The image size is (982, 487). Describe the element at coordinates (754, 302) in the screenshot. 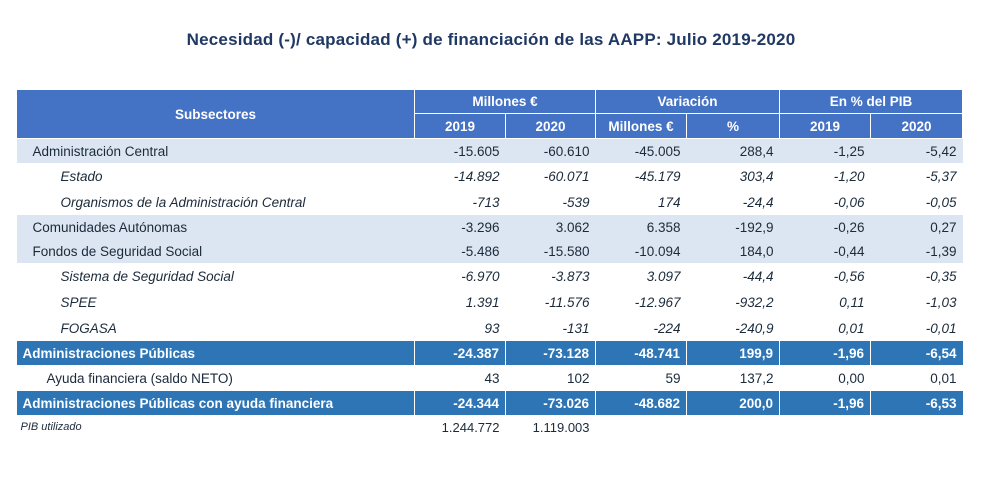

I see `cell: -932,2` at that location.